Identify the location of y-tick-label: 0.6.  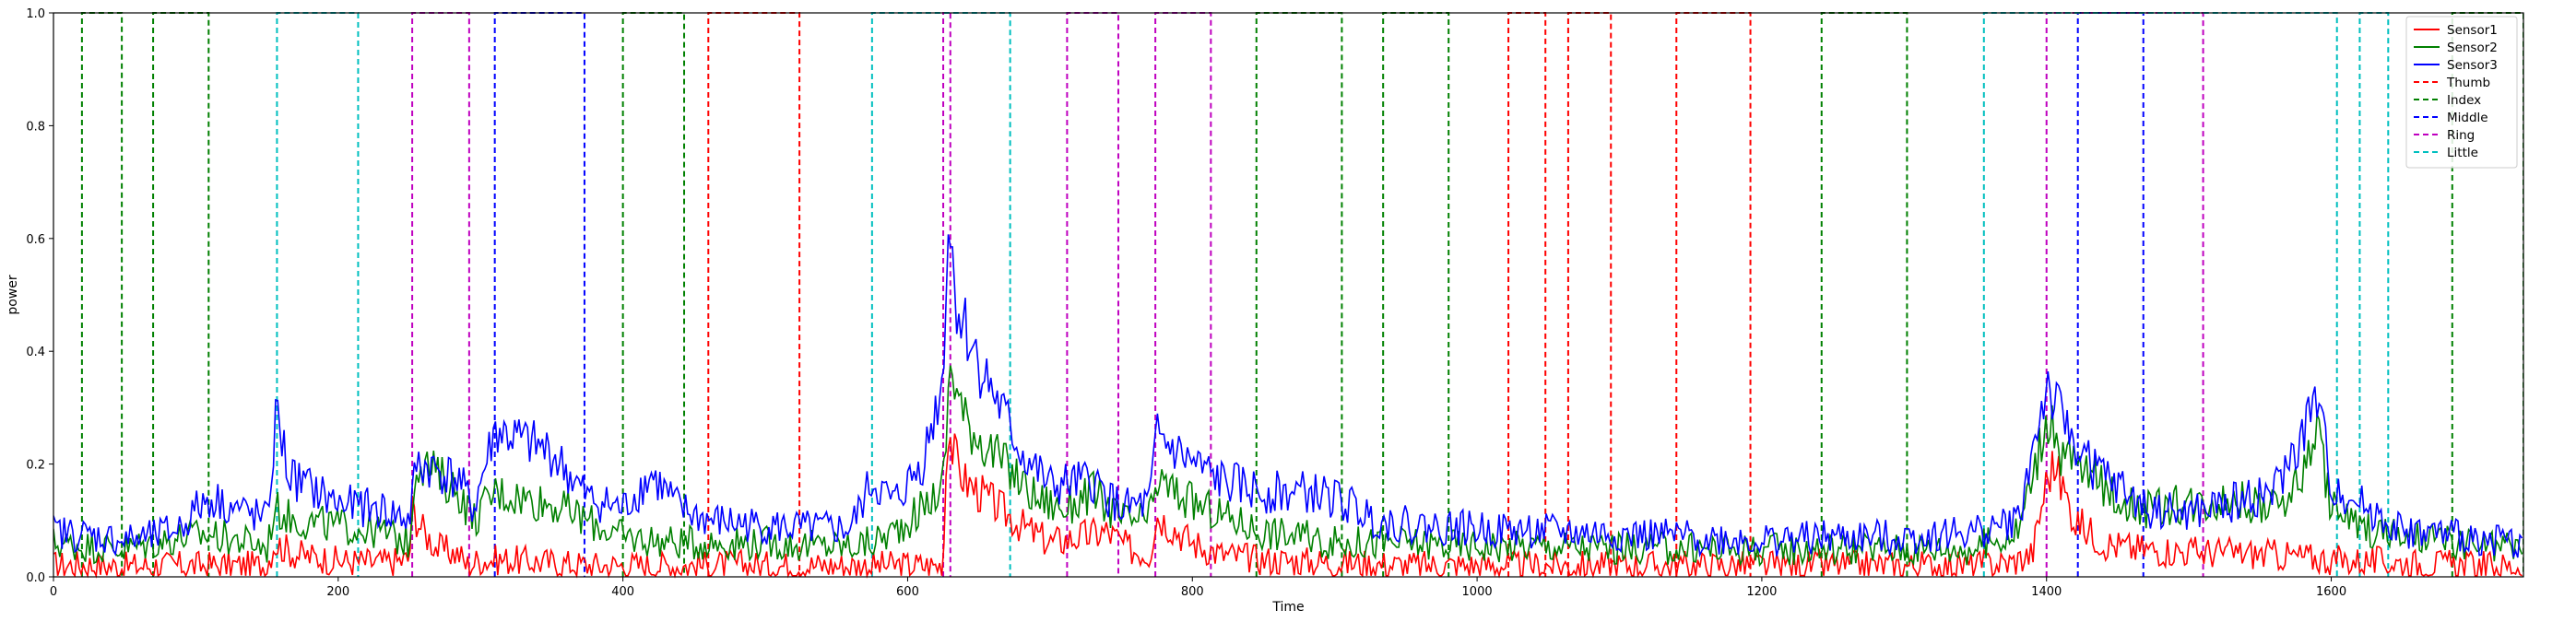
(35, 240).